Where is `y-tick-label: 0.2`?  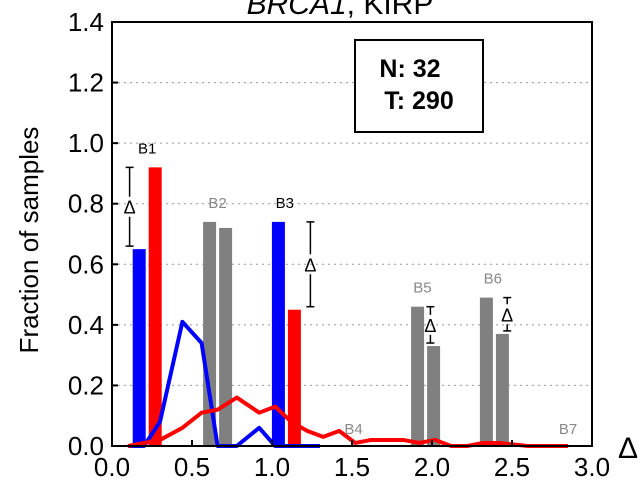 y-tick-label: 0.2 is located at coordinates (86, 385).